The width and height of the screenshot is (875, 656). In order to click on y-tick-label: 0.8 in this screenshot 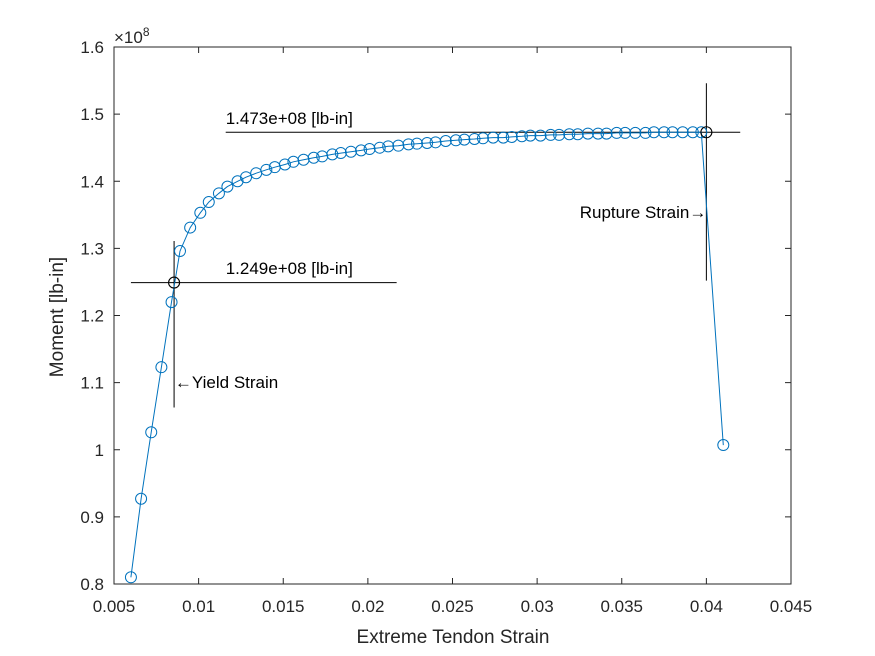, I will do `click(92, 584)`.